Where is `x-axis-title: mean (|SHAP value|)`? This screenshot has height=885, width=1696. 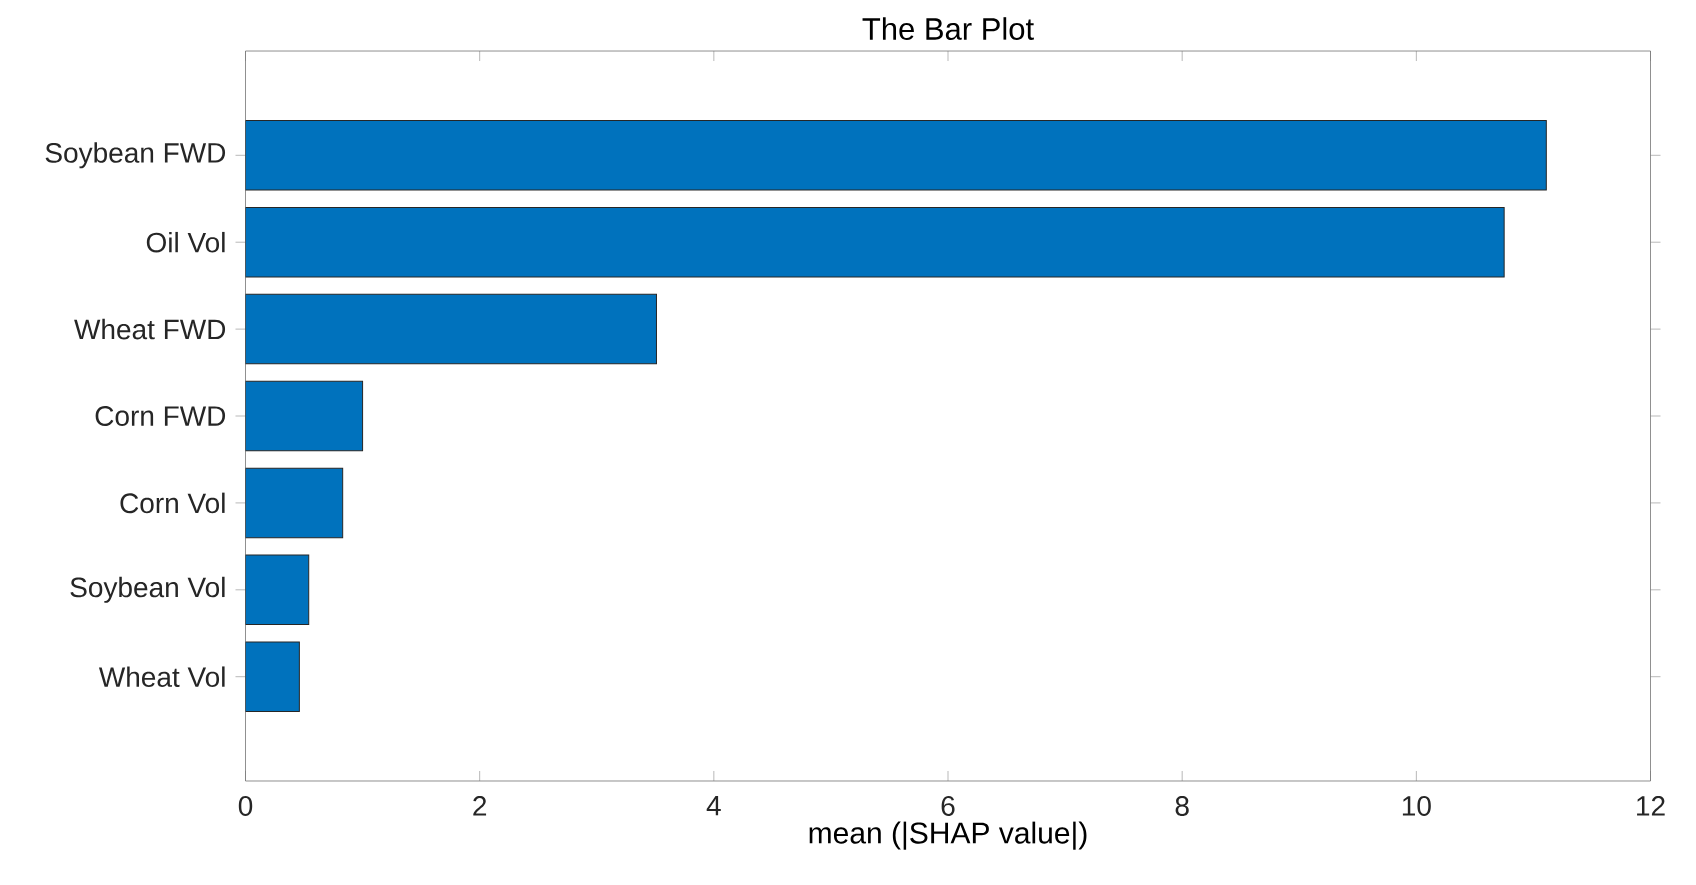
x-axis-title: mean (|SHAP value|) is located at coordinates (948, 835).